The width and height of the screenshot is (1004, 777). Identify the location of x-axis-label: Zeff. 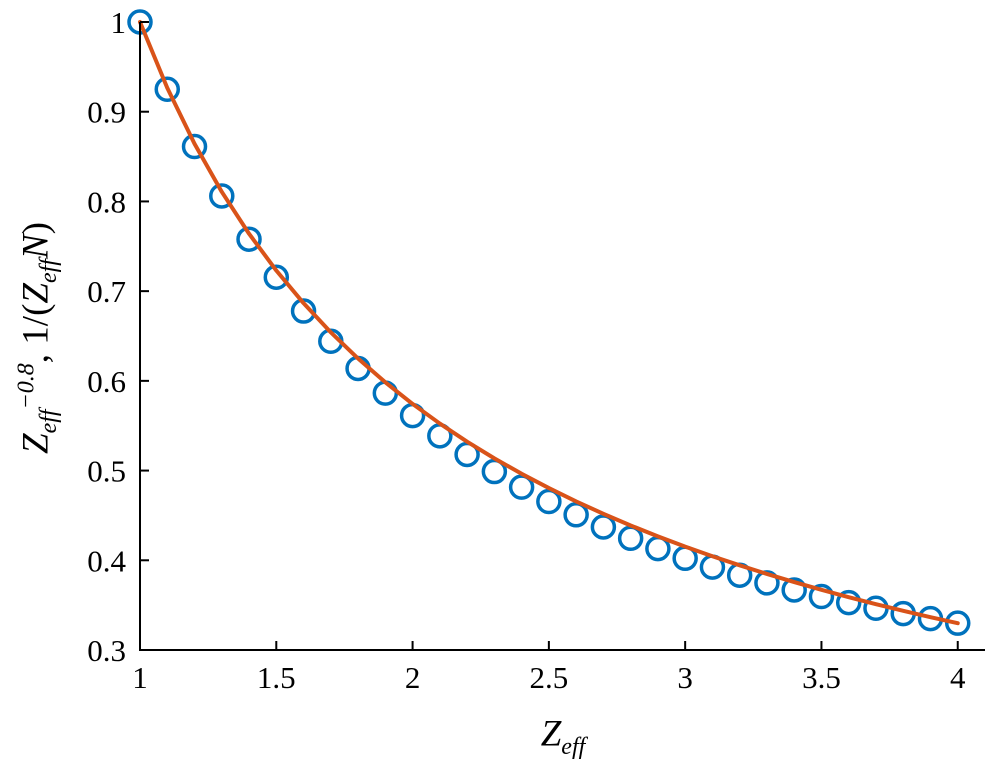
(563, 736).